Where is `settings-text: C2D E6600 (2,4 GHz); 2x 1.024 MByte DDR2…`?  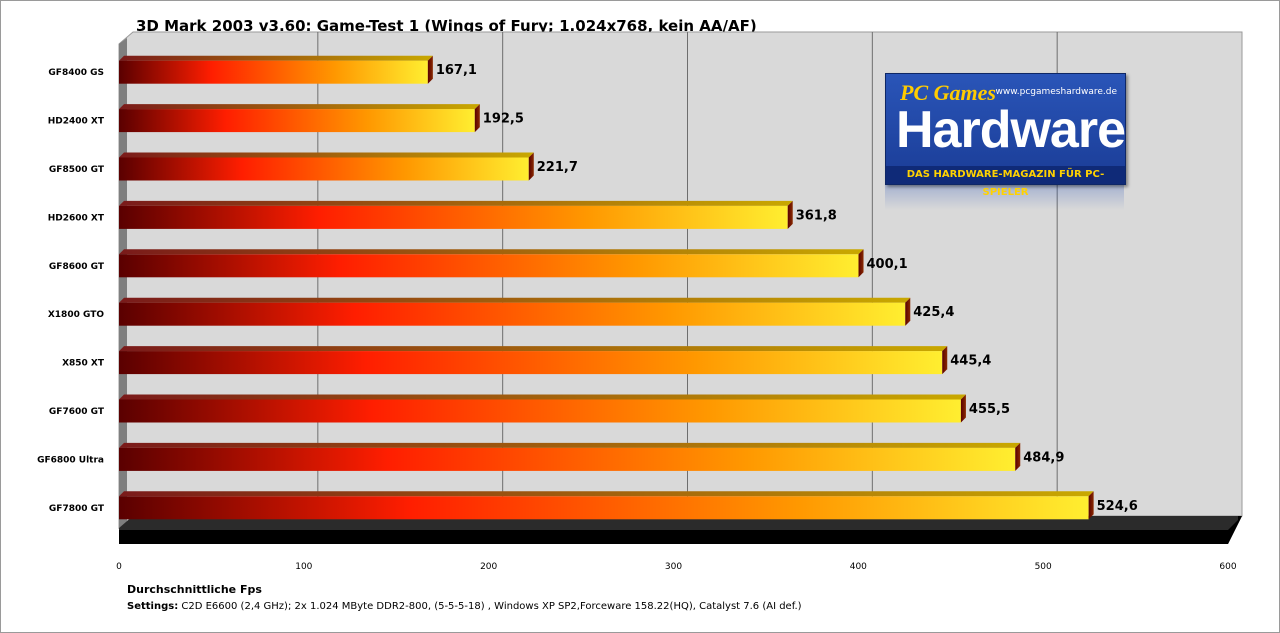
settings-text: C2D E6600 (2,4 GHz); 2x 1.024 MByte DDR2… is located at coordinates (490, 606).